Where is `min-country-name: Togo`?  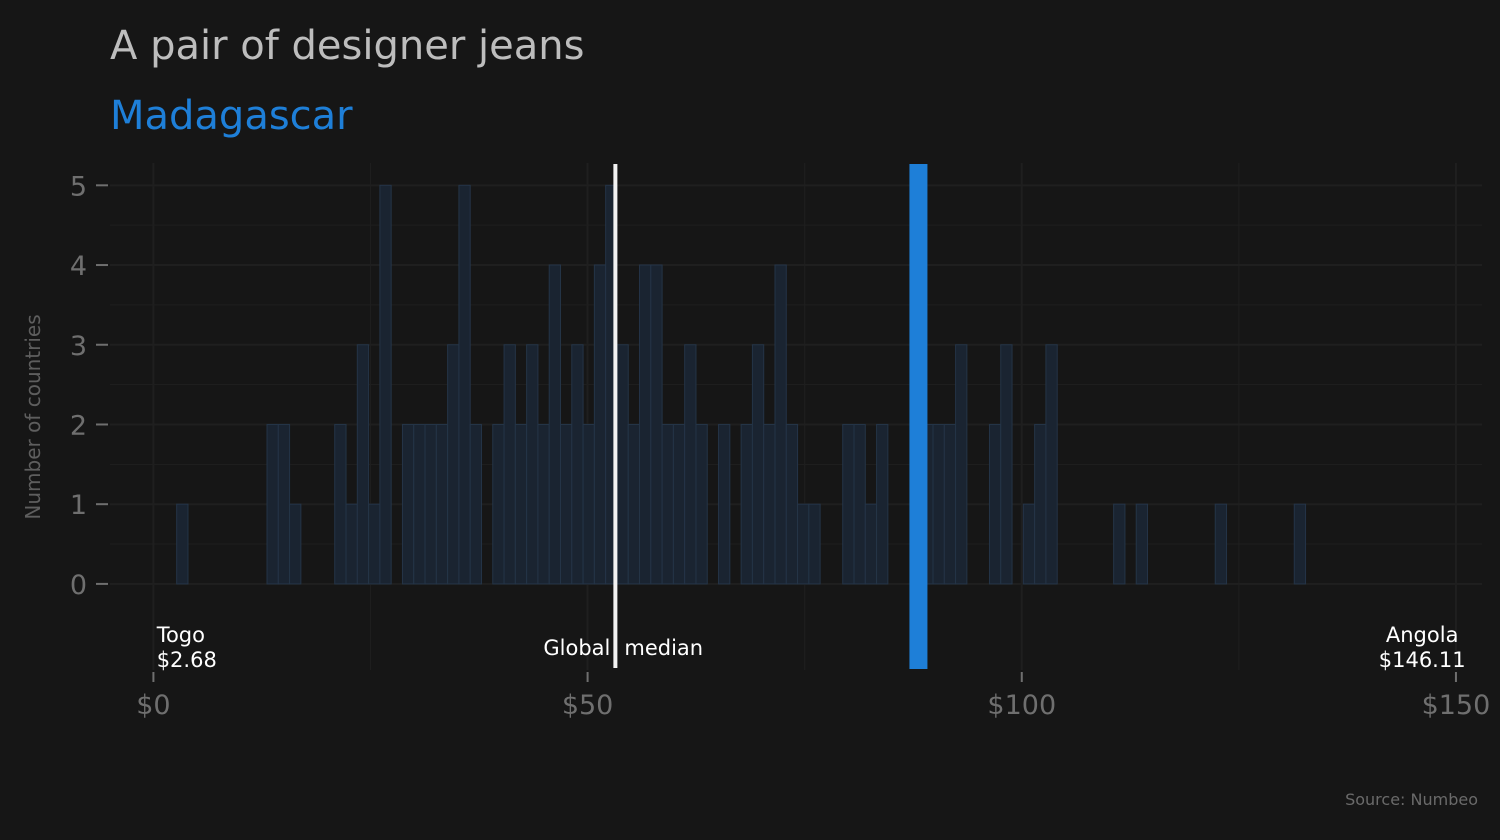 min-country-name: Togo is located at coordinates (180, 635).